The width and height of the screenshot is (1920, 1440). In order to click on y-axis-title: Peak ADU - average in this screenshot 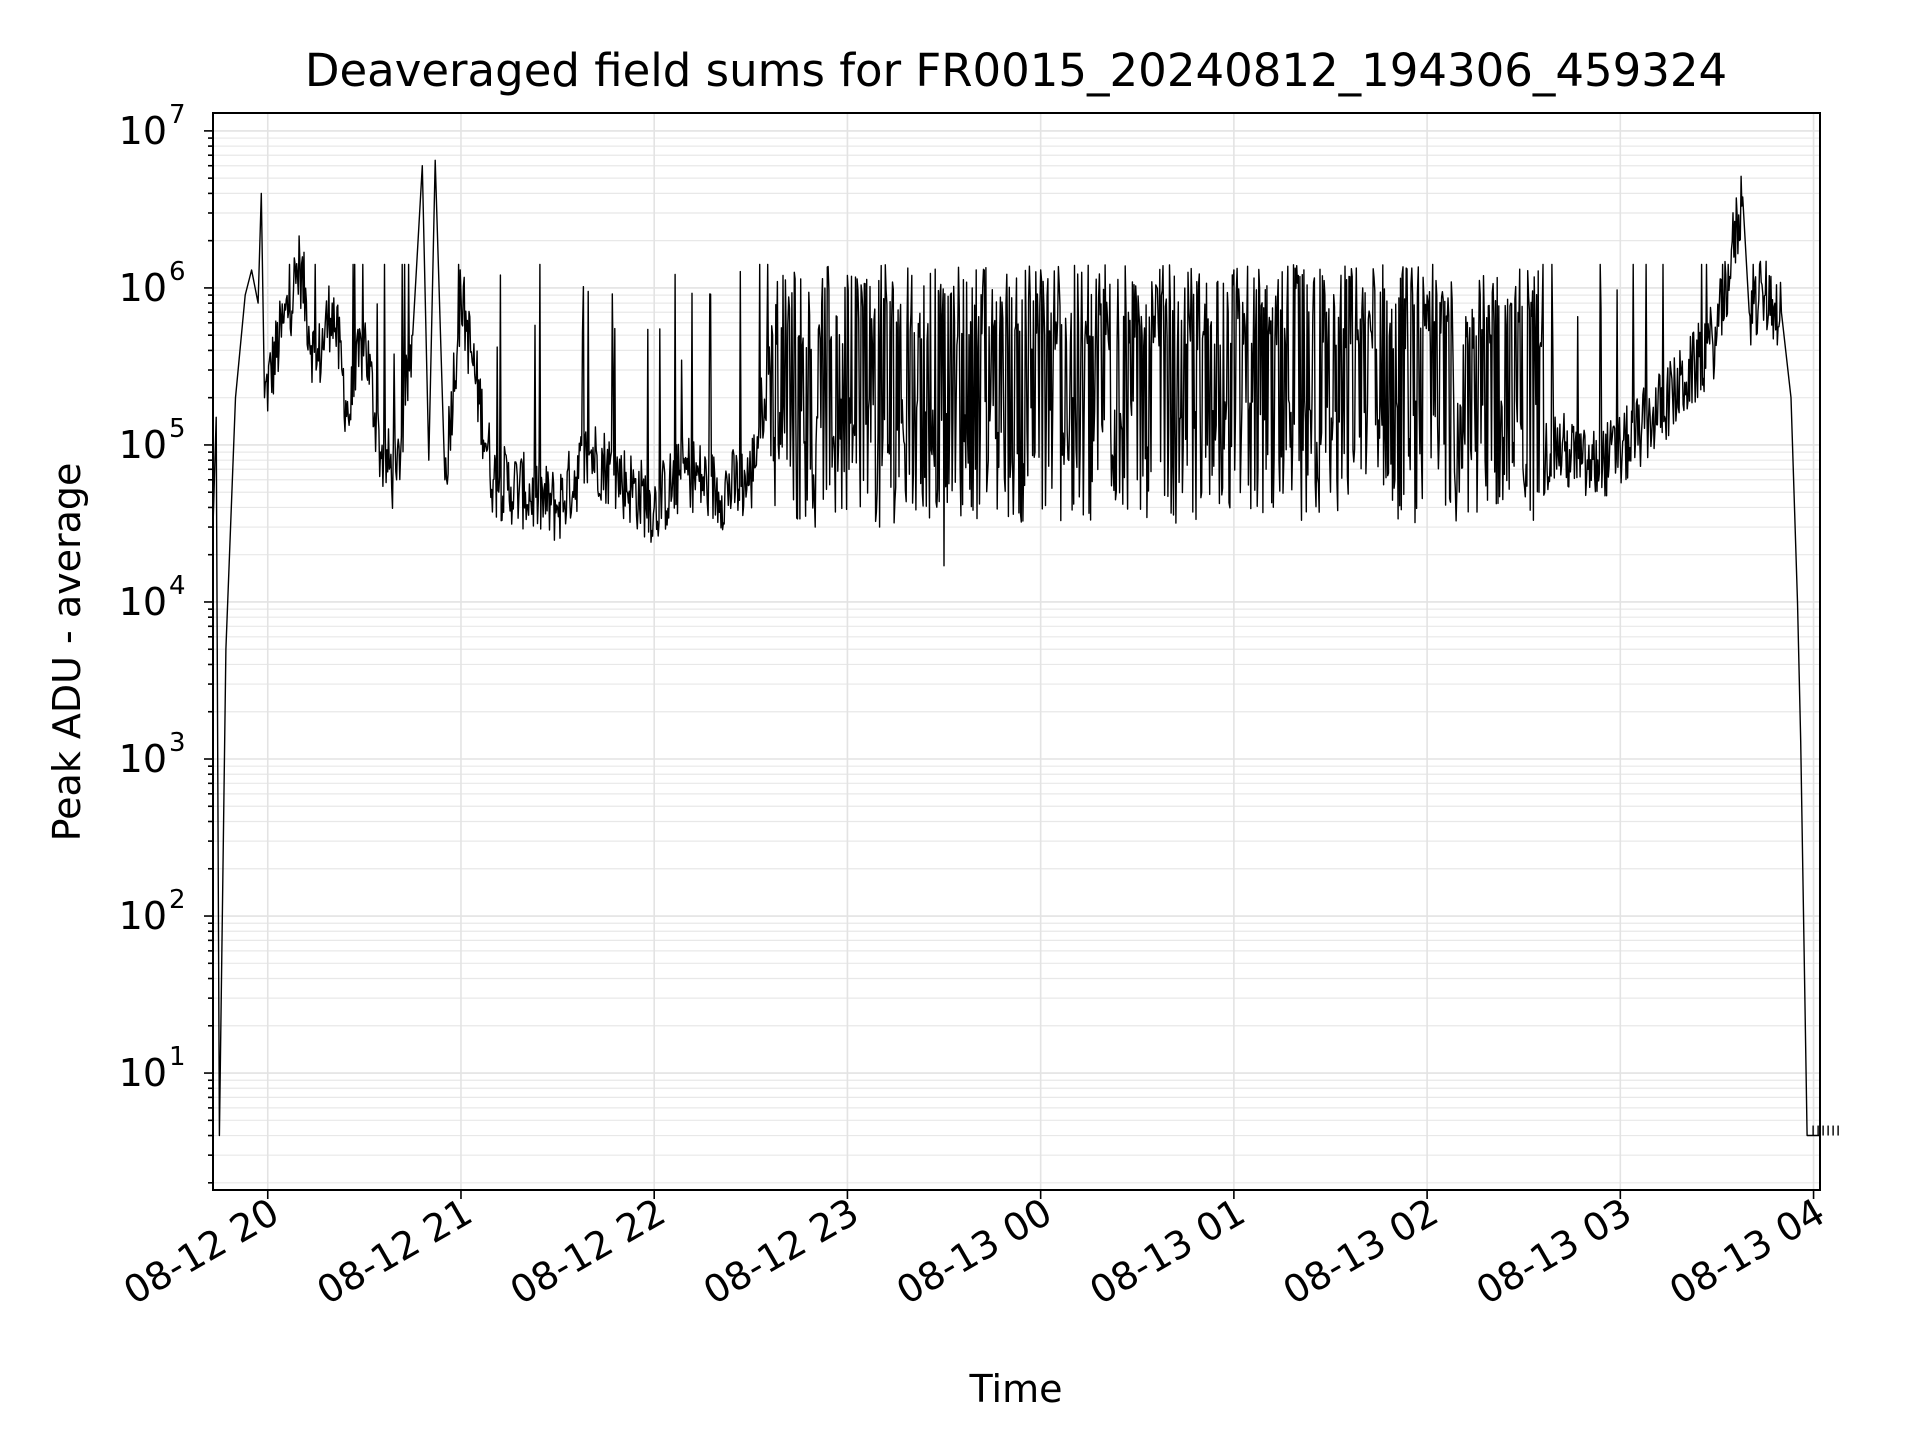, I will do `click(67, 652)`.